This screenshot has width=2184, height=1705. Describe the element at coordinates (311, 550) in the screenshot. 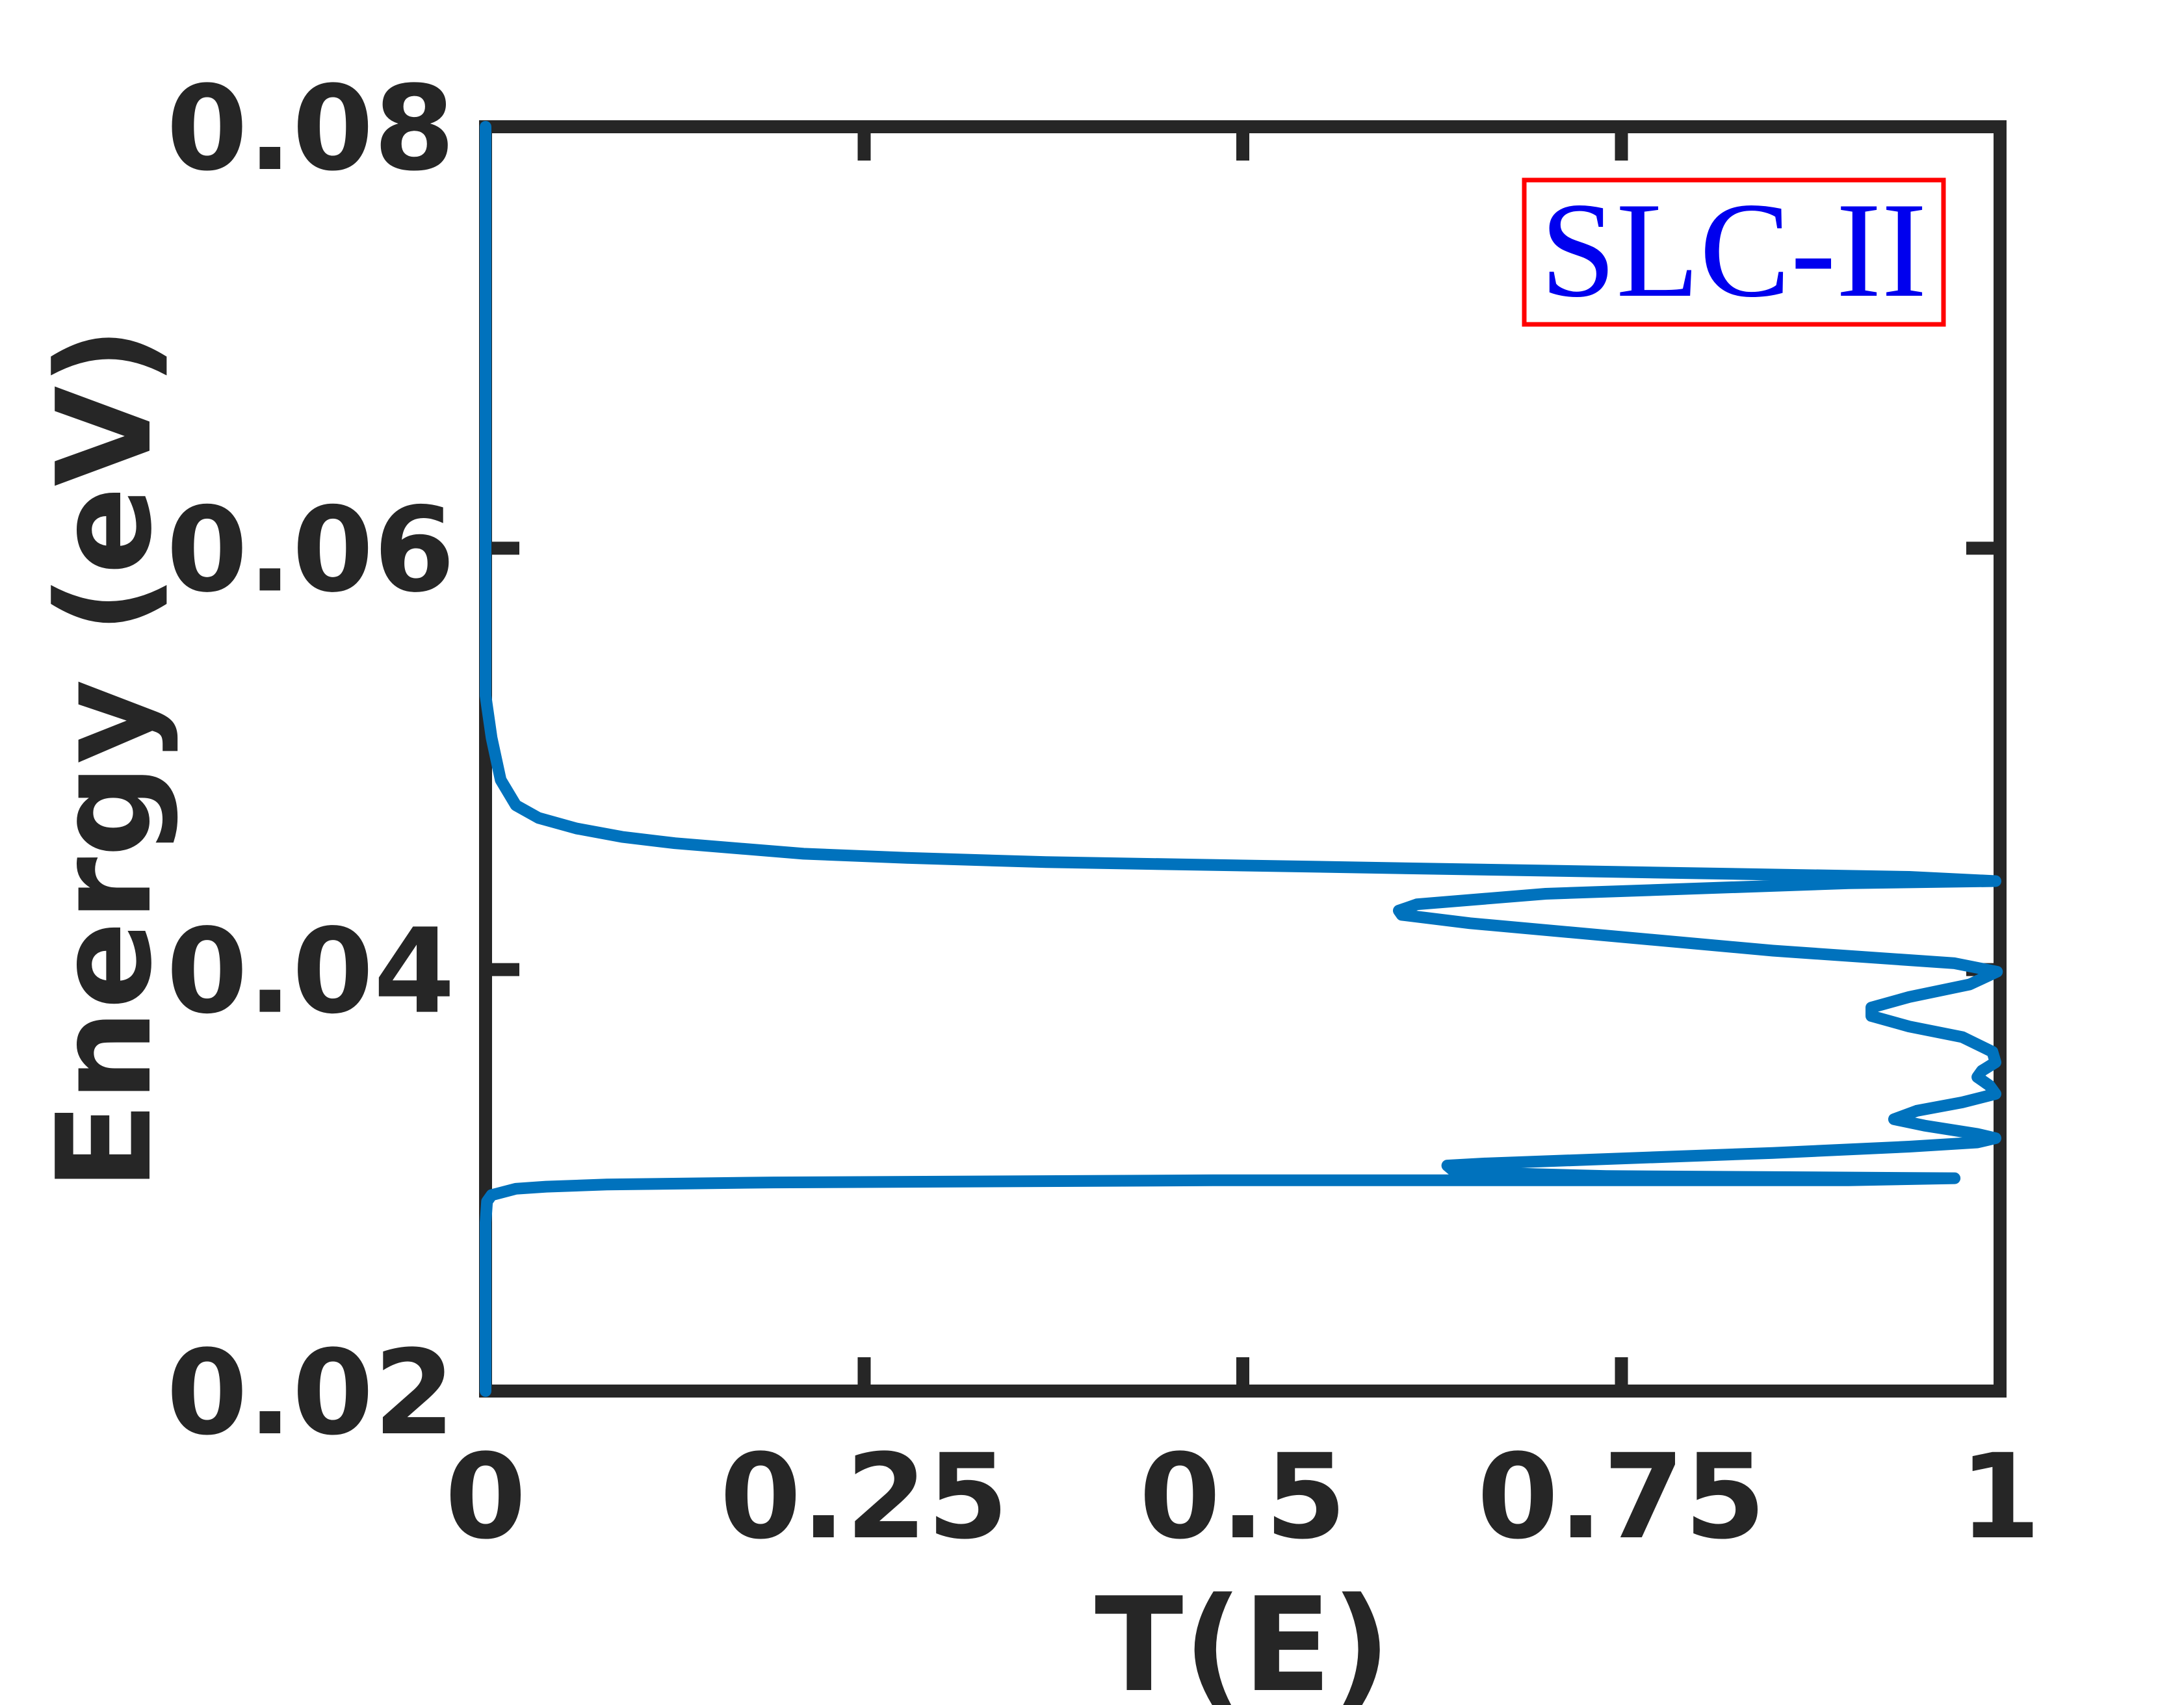

I see `y-tick-label: 0.06` at that location.